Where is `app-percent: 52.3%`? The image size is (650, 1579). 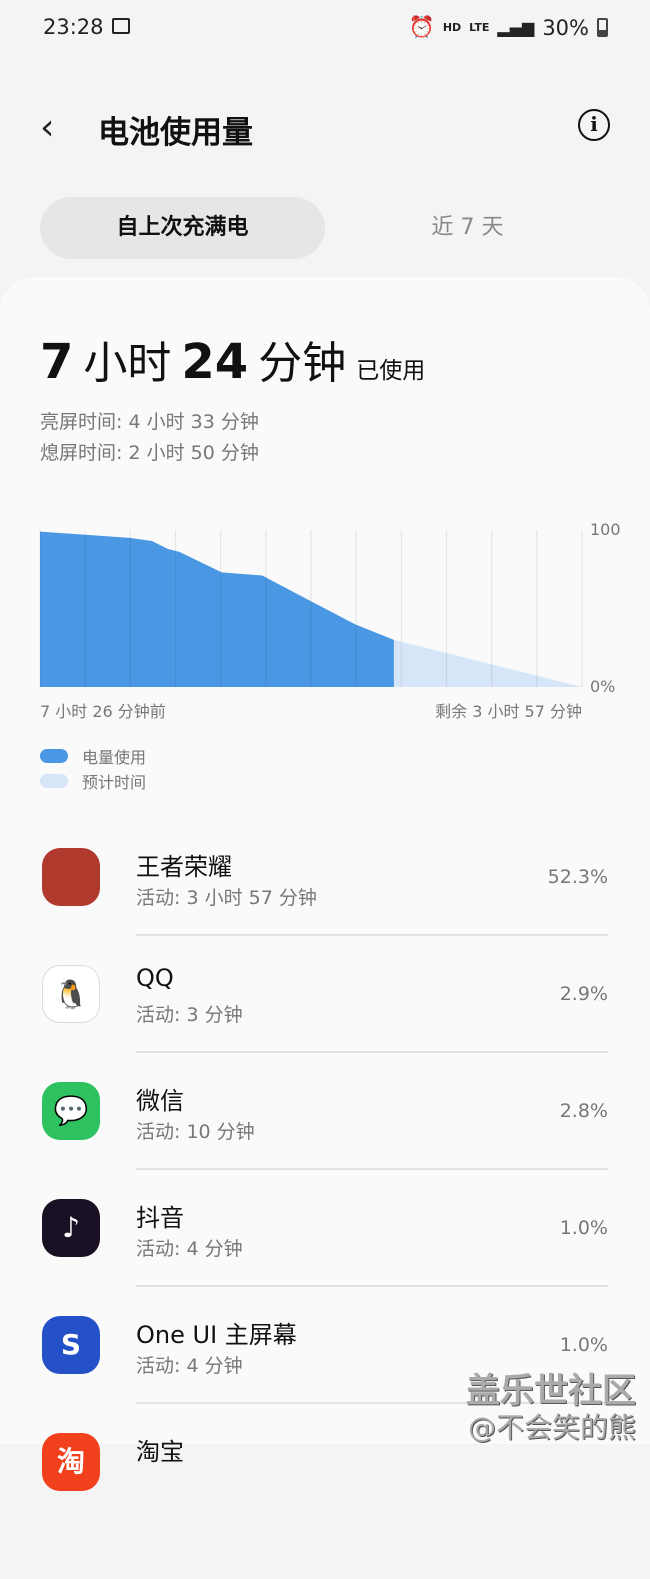
app-percent: 52.3% is located at coordinates (577, 877).